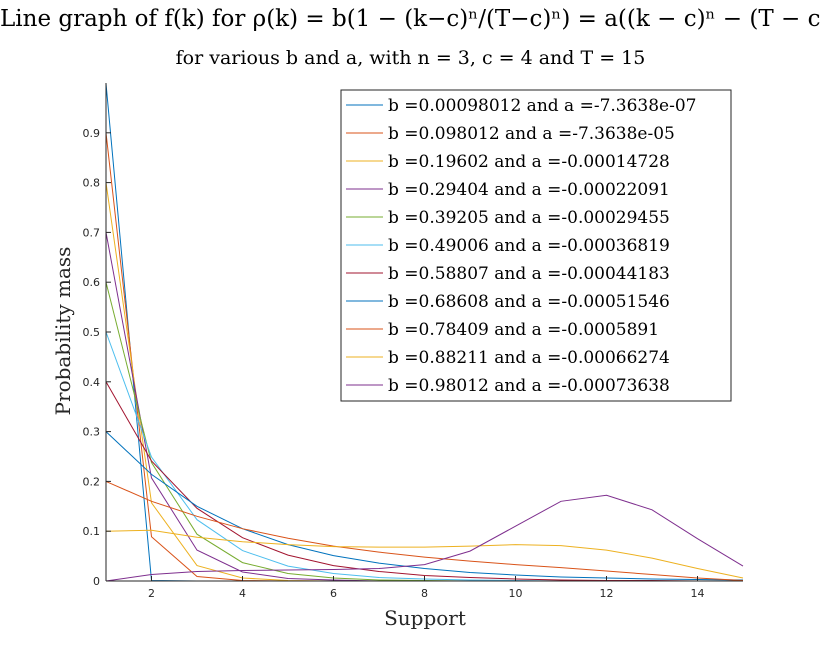 The height and width of the screenshot is (653, 821). I want to click on y-axis-label: Probability mass, so click(63, 331).